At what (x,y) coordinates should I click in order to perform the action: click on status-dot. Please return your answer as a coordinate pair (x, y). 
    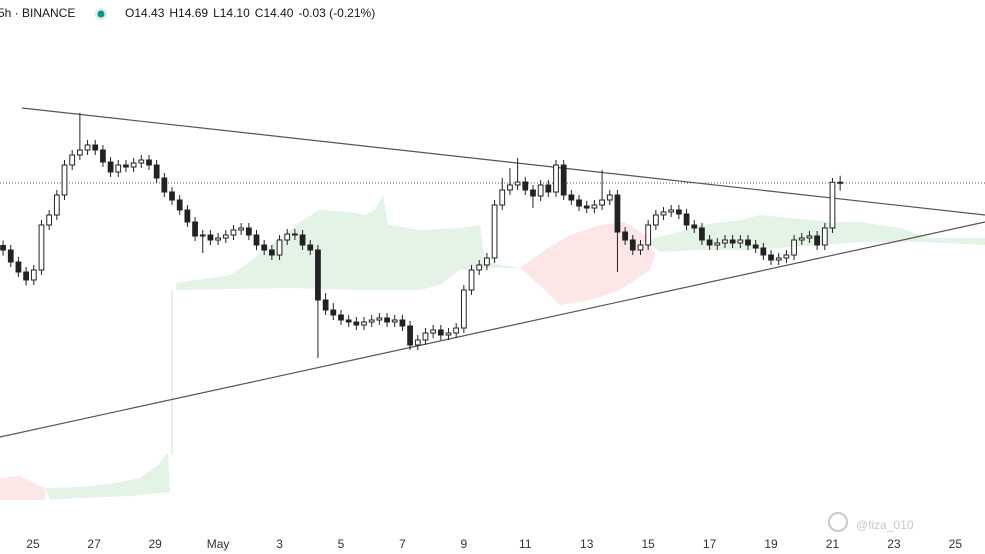
    Looking at the image, I should click on (101, 14).